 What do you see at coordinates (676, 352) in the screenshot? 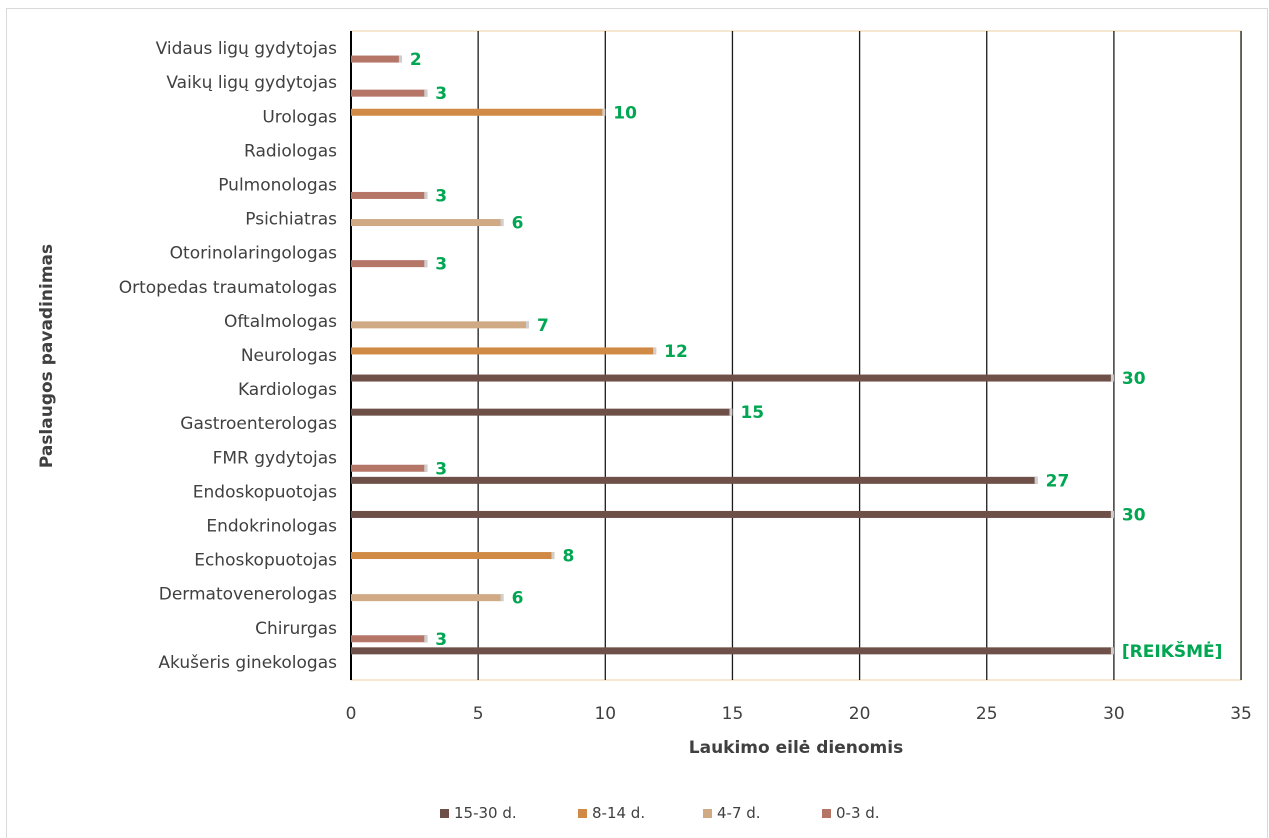
I see `data-label: 12` at bounding box center [676, 352].